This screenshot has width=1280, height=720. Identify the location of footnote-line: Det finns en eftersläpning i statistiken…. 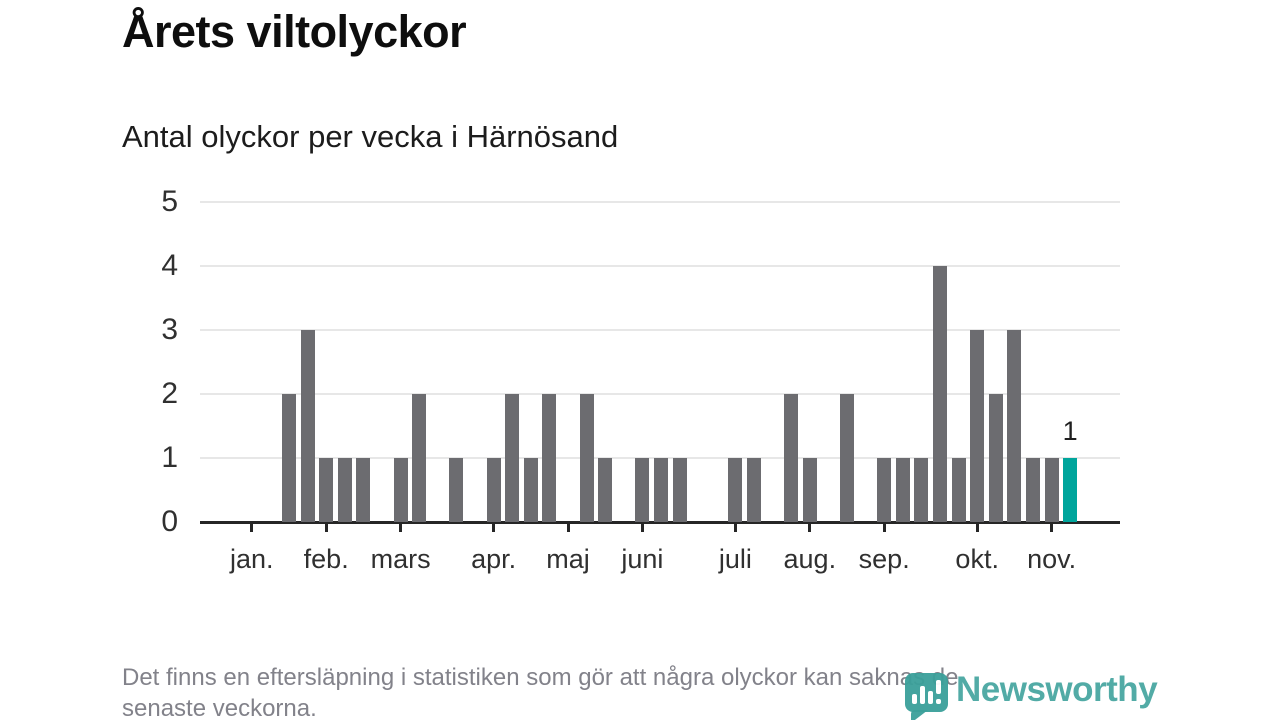
(540, 677).